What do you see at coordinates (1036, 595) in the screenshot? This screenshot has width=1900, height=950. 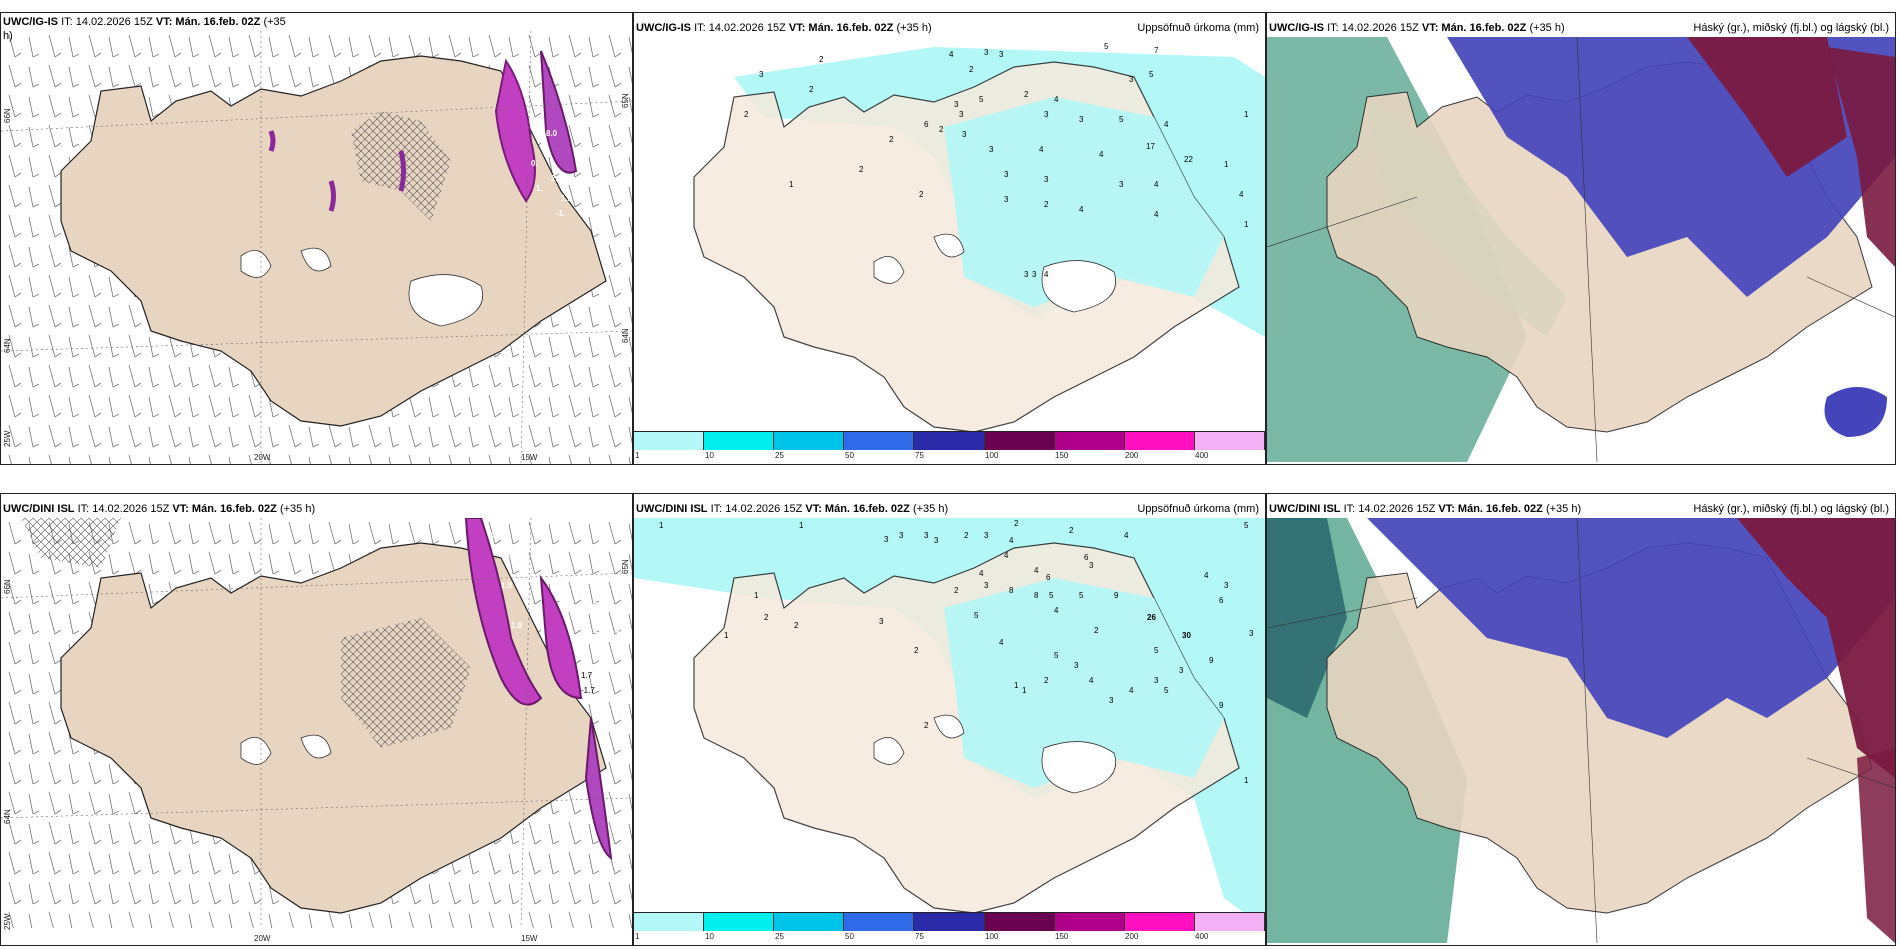 I see `svg-text: 8` at bounding box center [1036, 595].